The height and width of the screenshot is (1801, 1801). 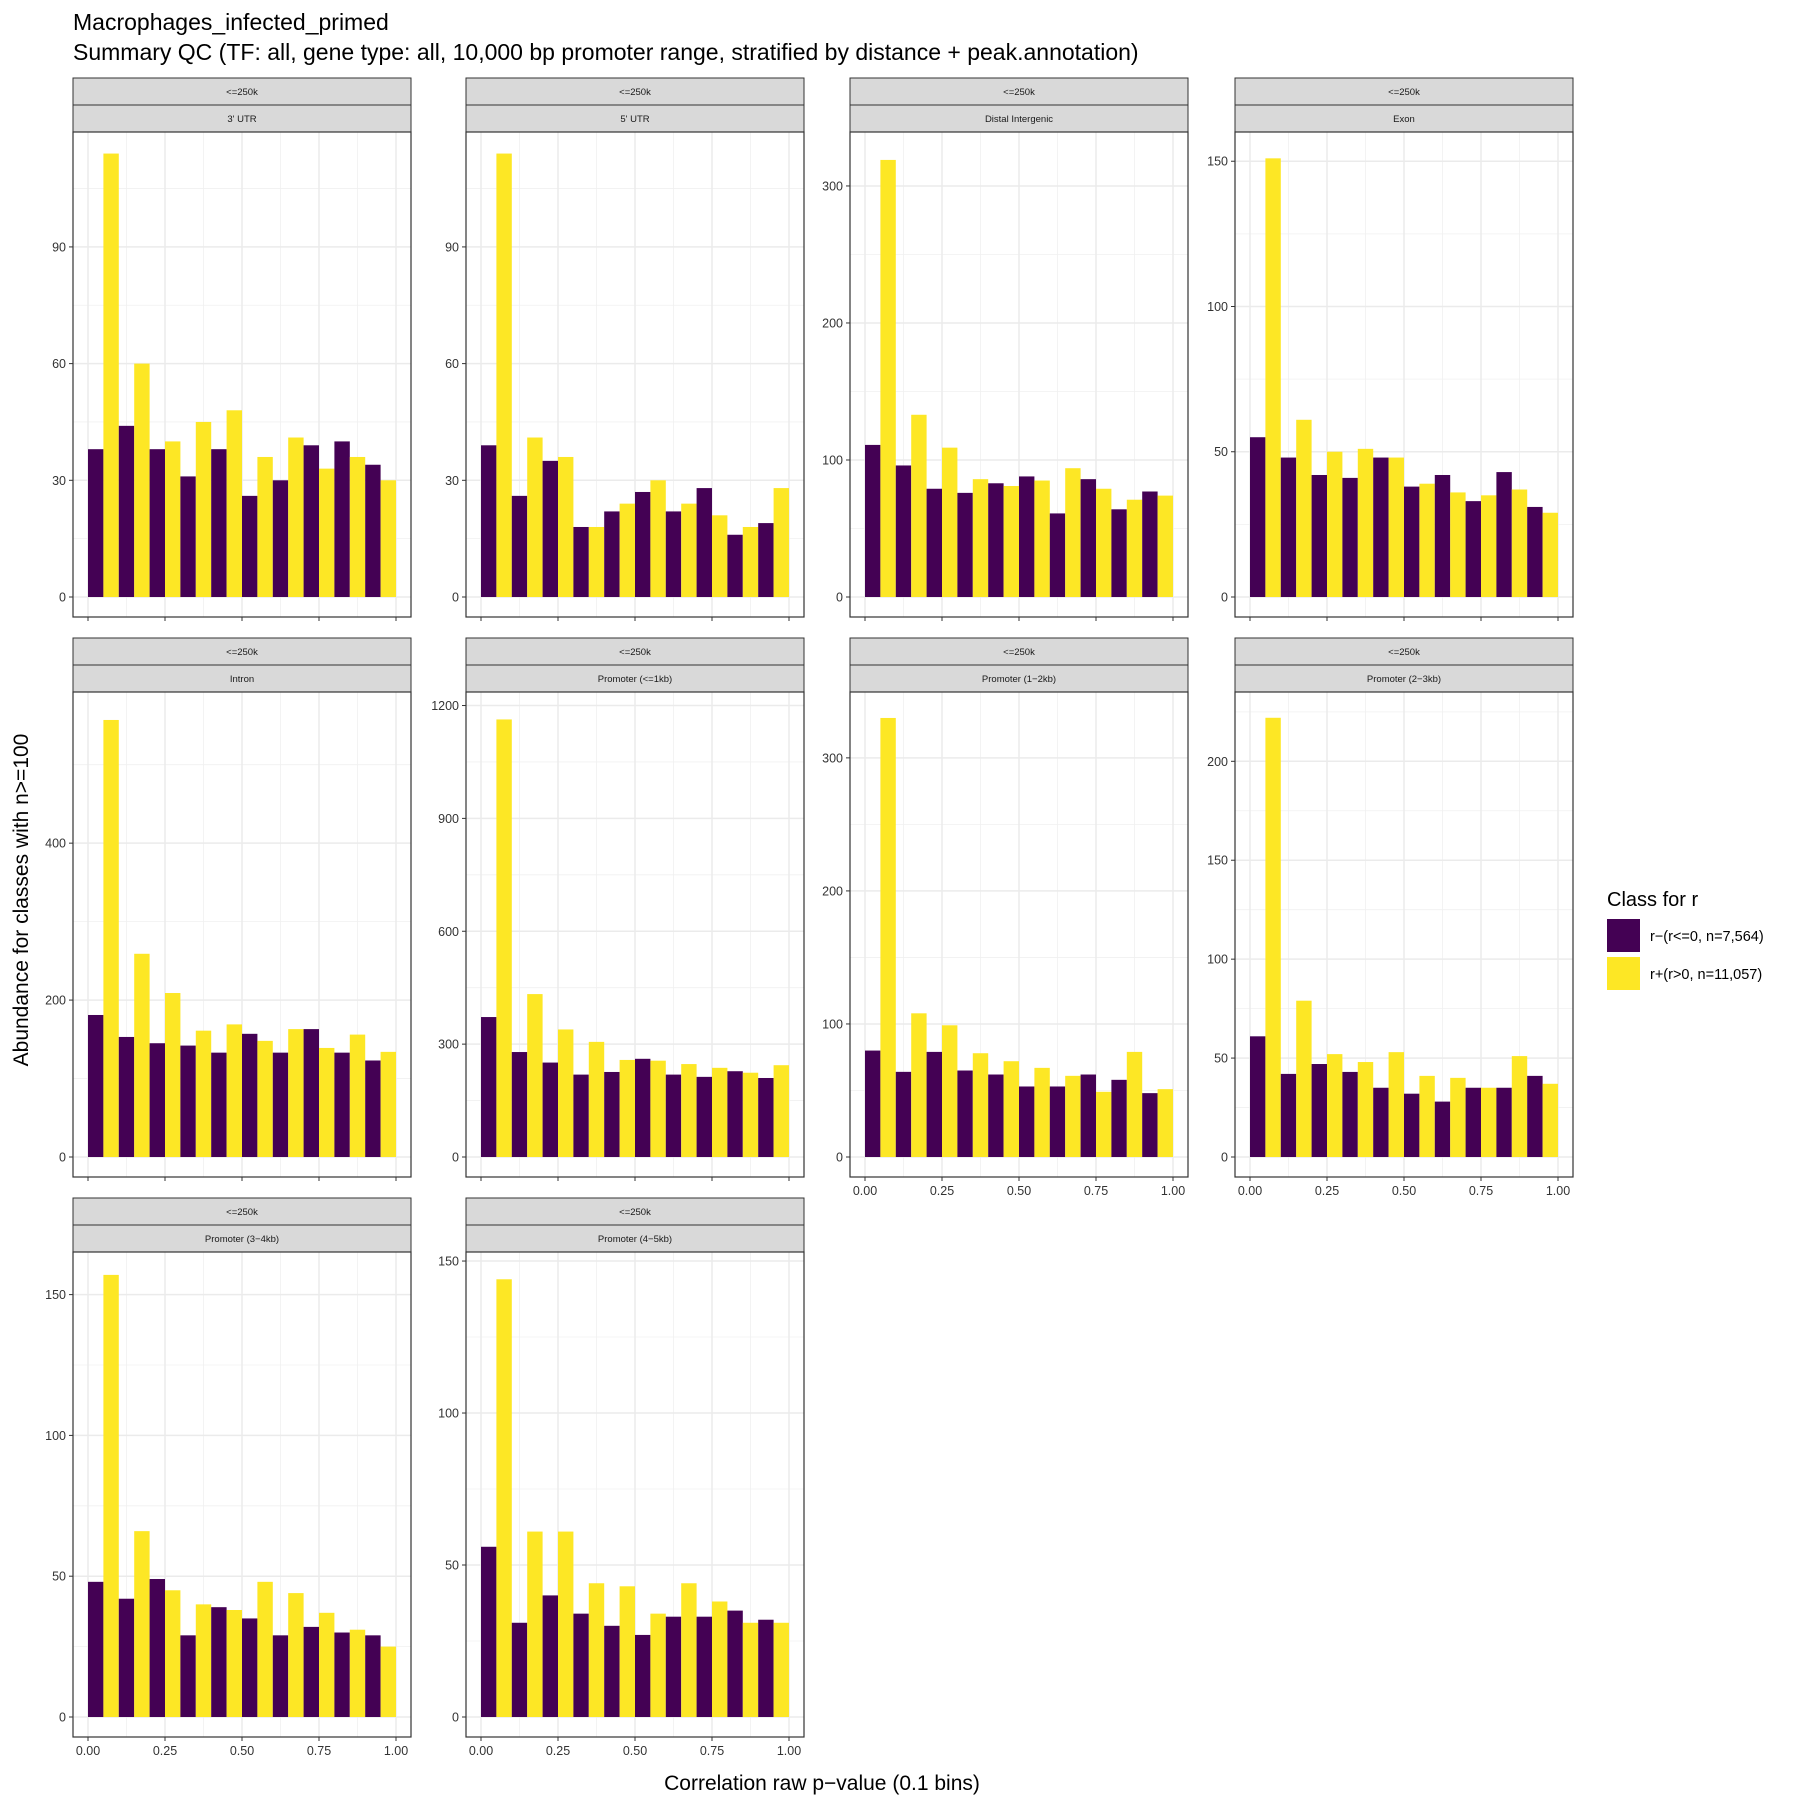 I want to click on legend-label-pos: r+(r>0, n=11,057), so click(x=1706, y=975).